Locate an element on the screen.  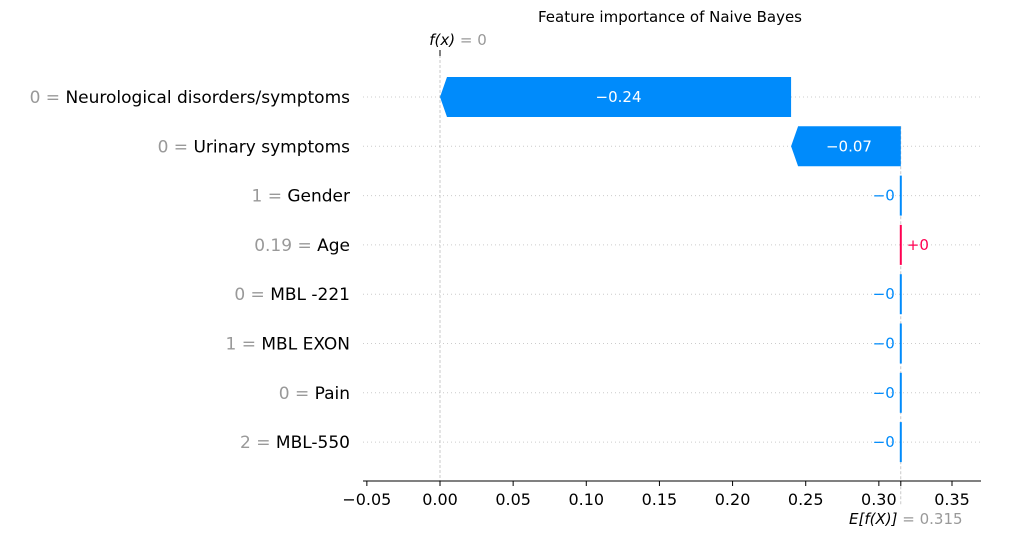
feature-label: 0 = MBL -221 is located at coordinates (292, 295).